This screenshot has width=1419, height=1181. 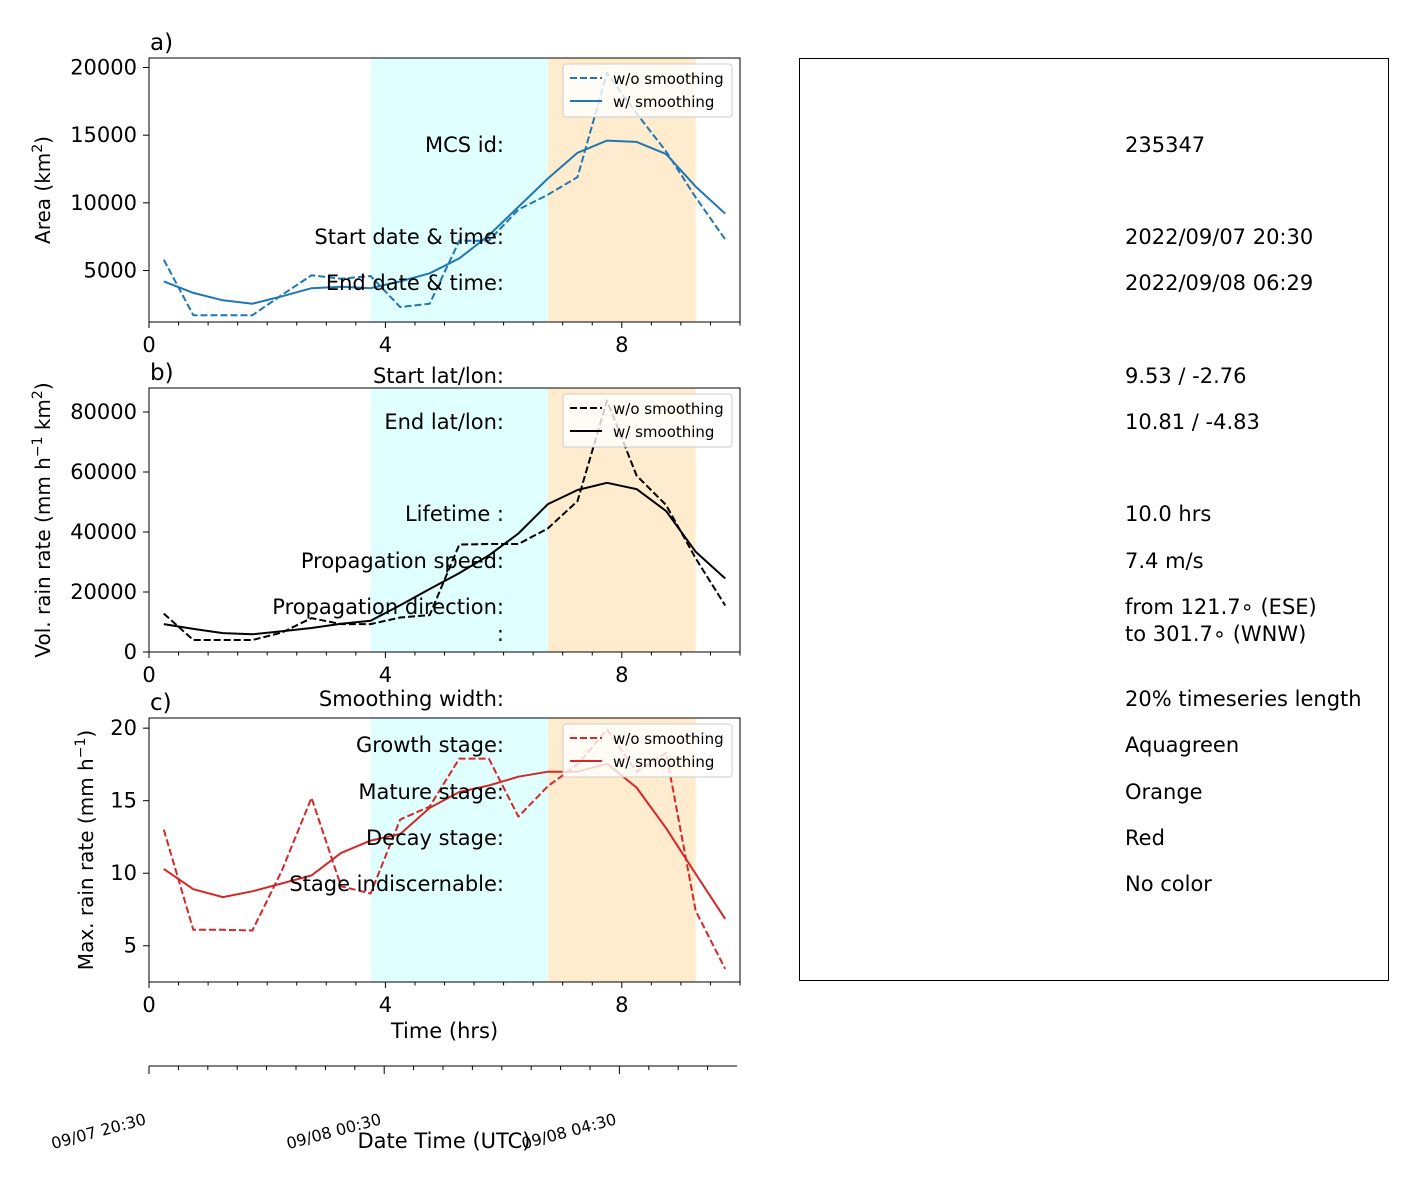 I want to click on info-value: Red, so click(x=1145, y=838).